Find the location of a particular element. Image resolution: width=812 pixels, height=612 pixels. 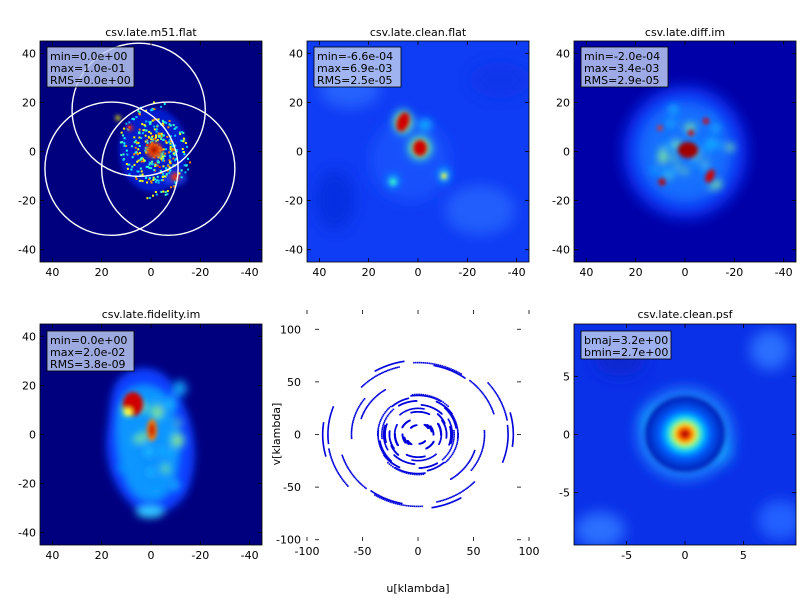

diff-blob is located at coordinates (678, 165).